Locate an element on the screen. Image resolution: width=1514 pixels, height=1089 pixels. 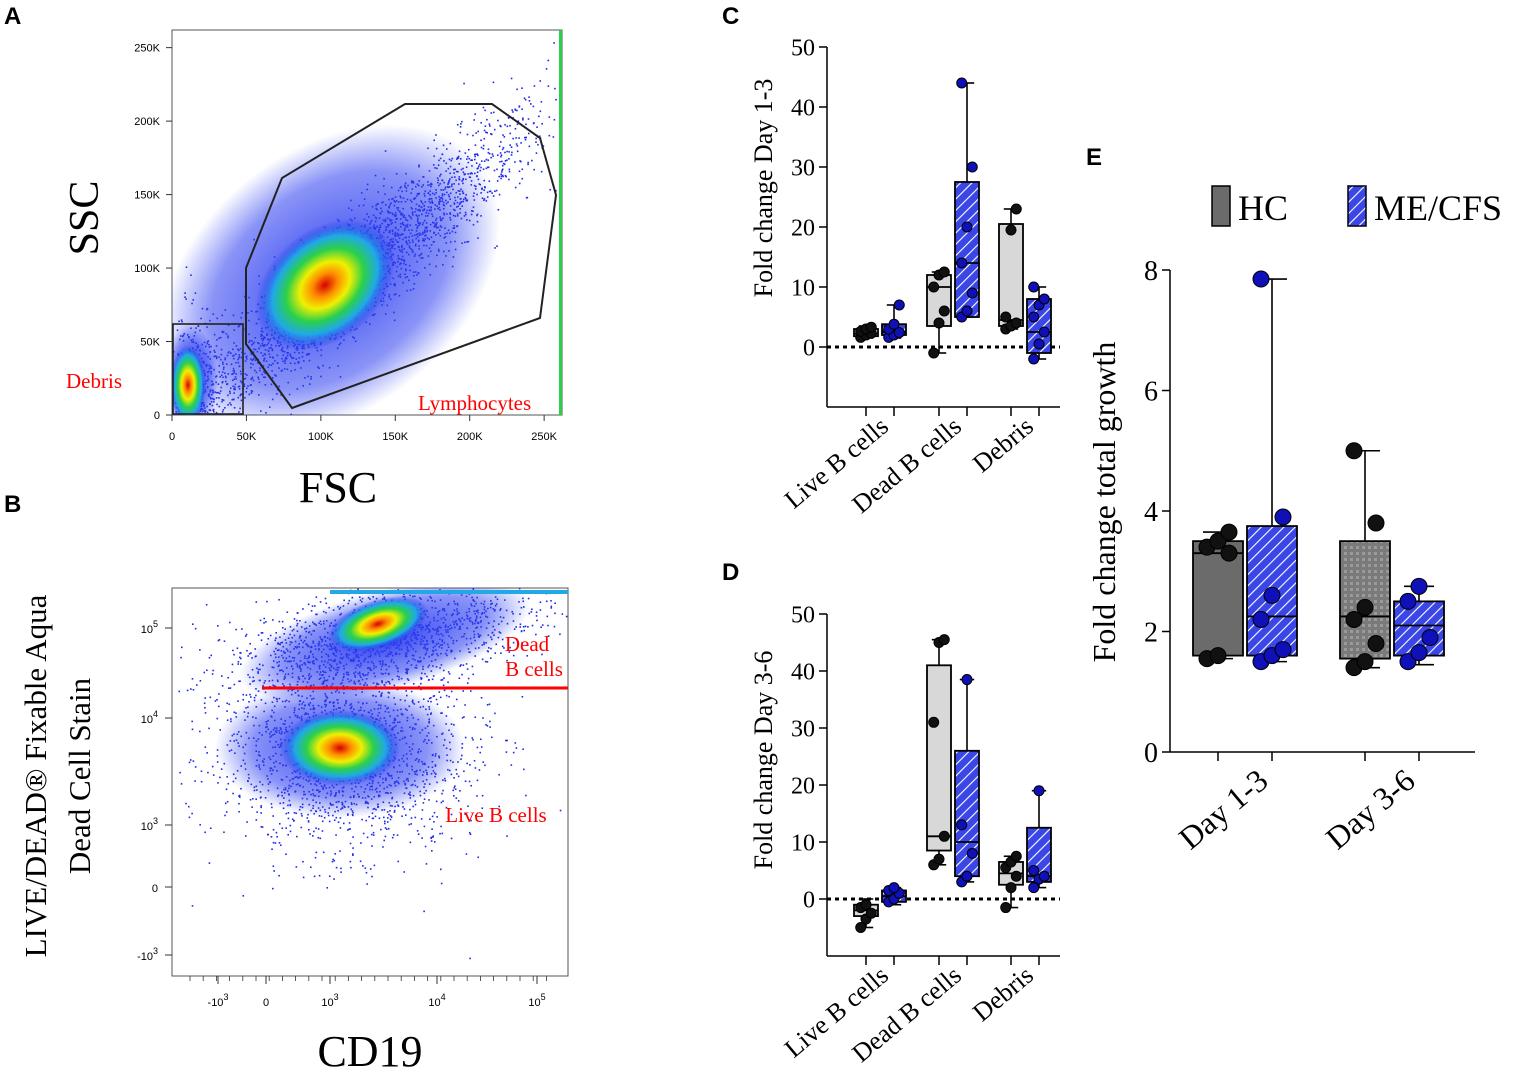
panel-a-x-label: FSC is located at coordinates (338, 487).